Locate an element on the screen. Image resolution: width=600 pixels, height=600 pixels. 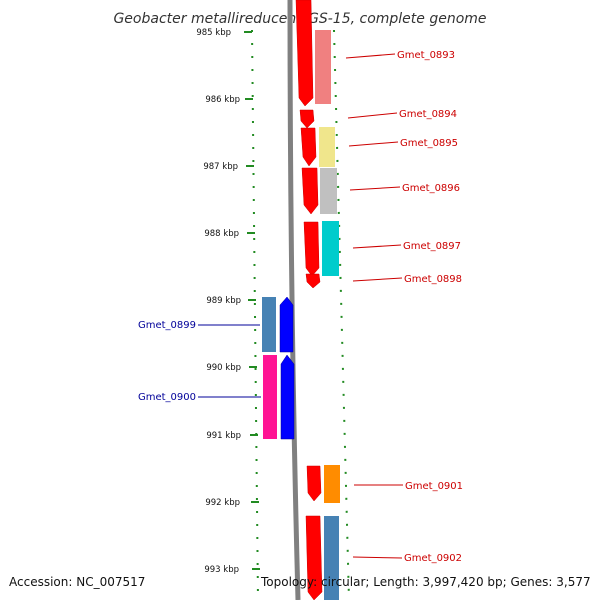
genome-backbone is located at coordinates (294, 300).